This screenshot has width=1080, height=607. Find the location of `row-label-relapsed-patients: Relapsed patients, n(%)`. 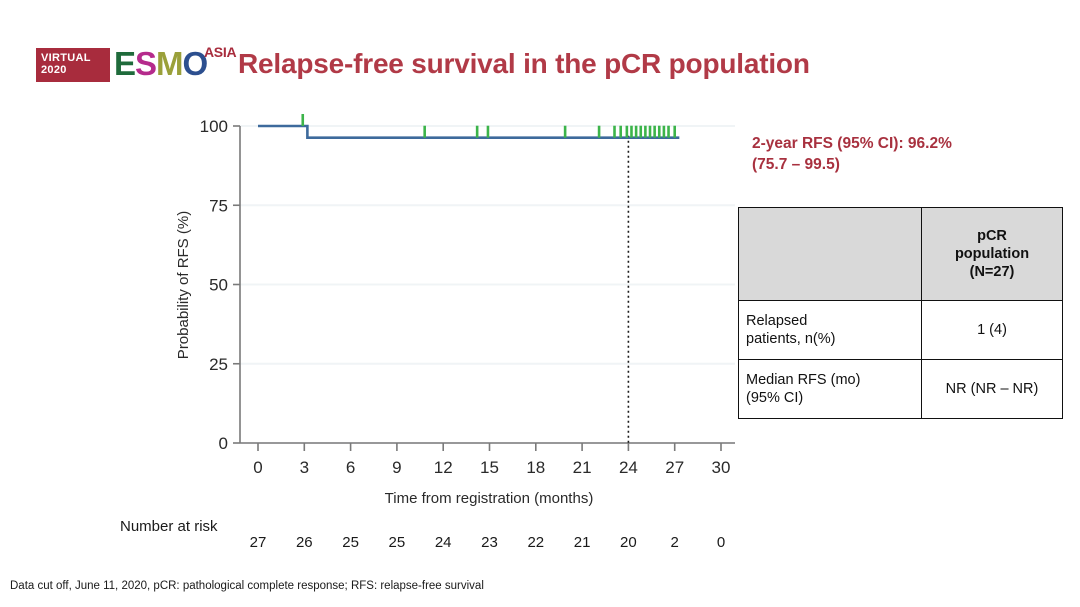

row-label-relapsed-patients: Relapsed patients, n(%) is located at coordinates (830, 330).